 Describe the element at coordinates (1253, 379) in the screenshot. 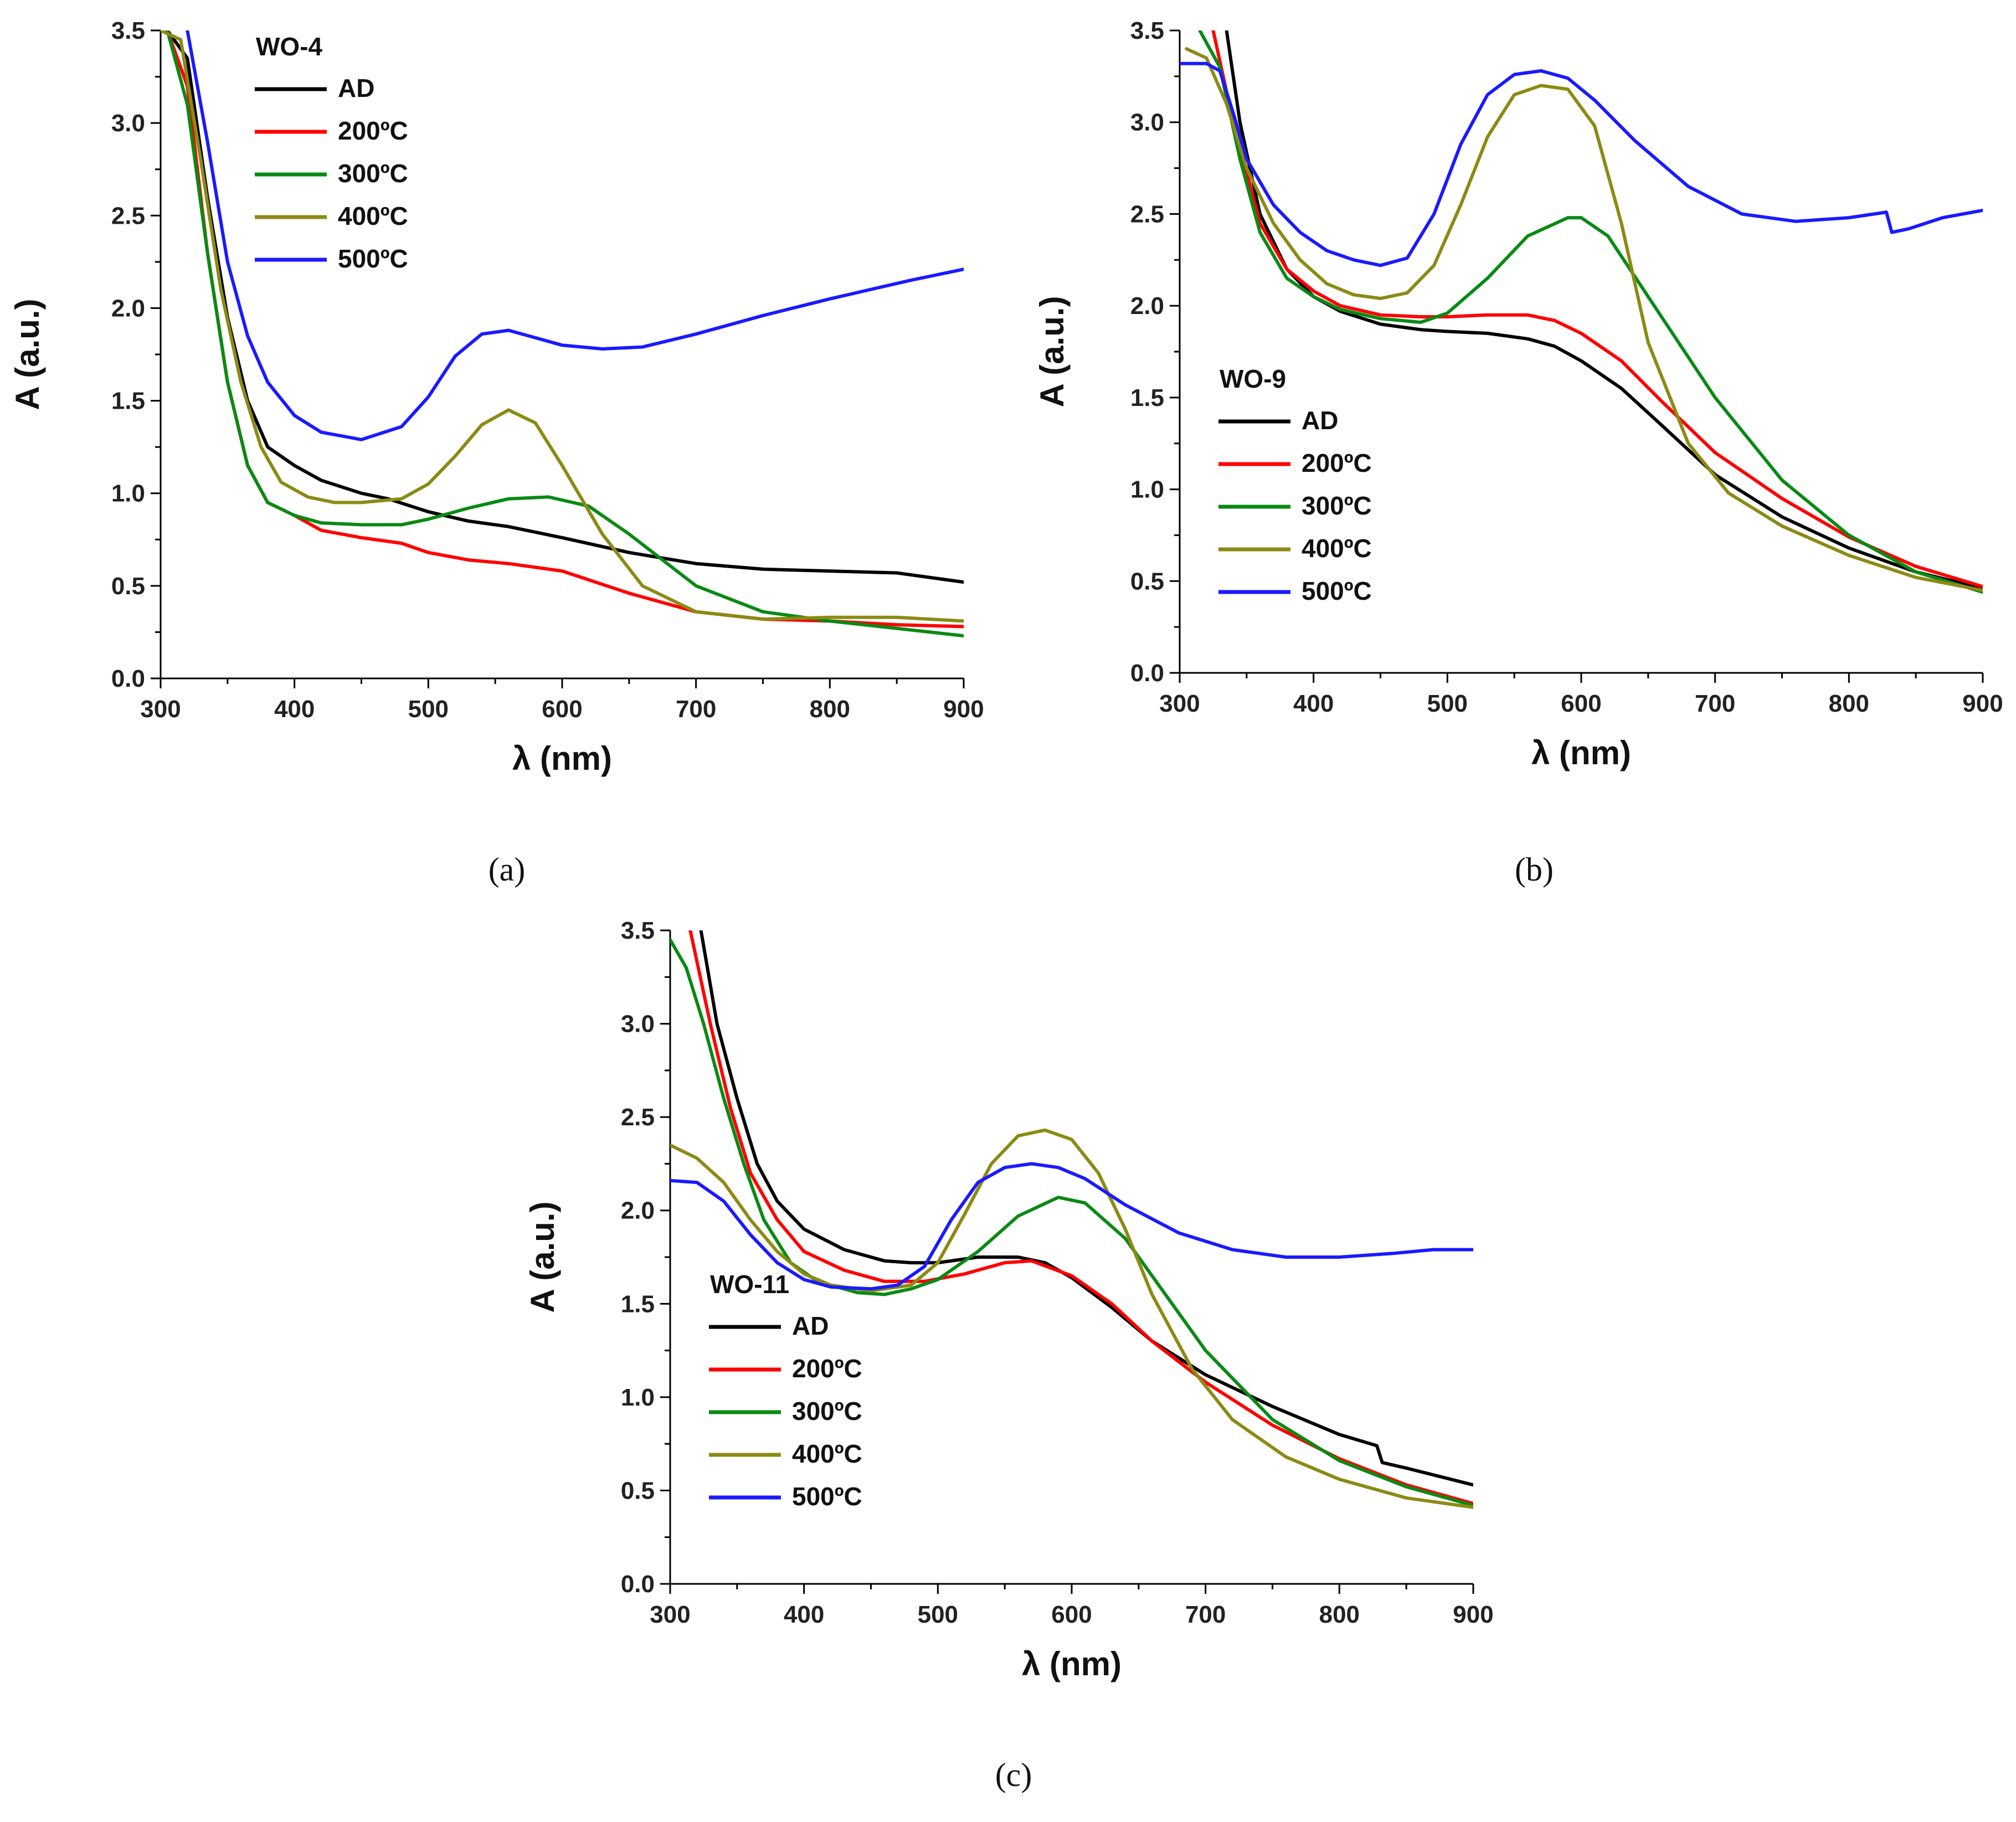

I see `legend-title: WO-9` at that location.